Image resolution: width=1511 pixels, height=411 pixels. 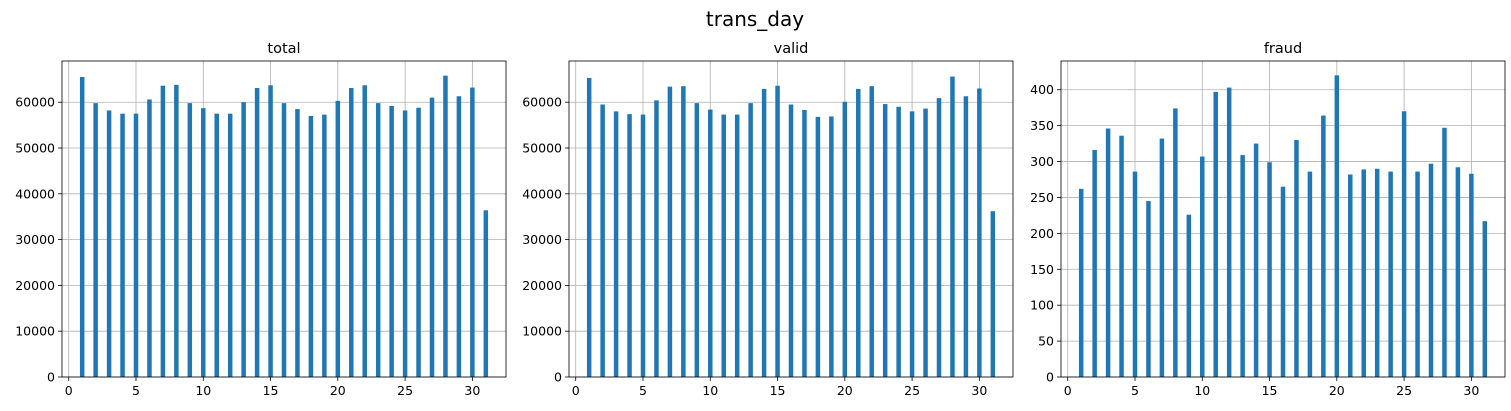 I want to click on chart-2-ytick-label-8: 400, so click(x=1042, y=89).